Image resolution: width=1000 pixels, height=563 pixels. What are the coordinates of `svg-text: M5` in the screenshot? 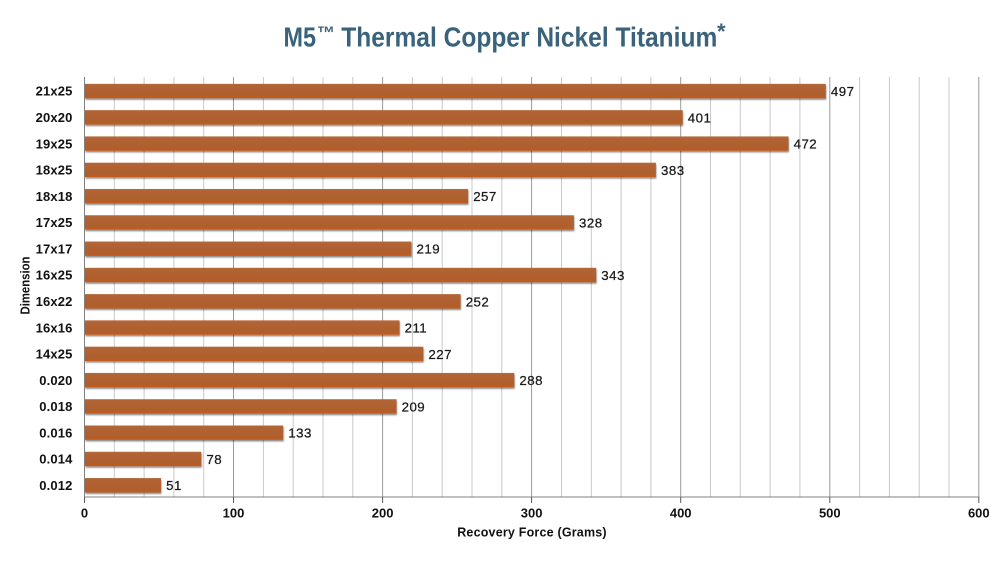 It's located at (300, 37).